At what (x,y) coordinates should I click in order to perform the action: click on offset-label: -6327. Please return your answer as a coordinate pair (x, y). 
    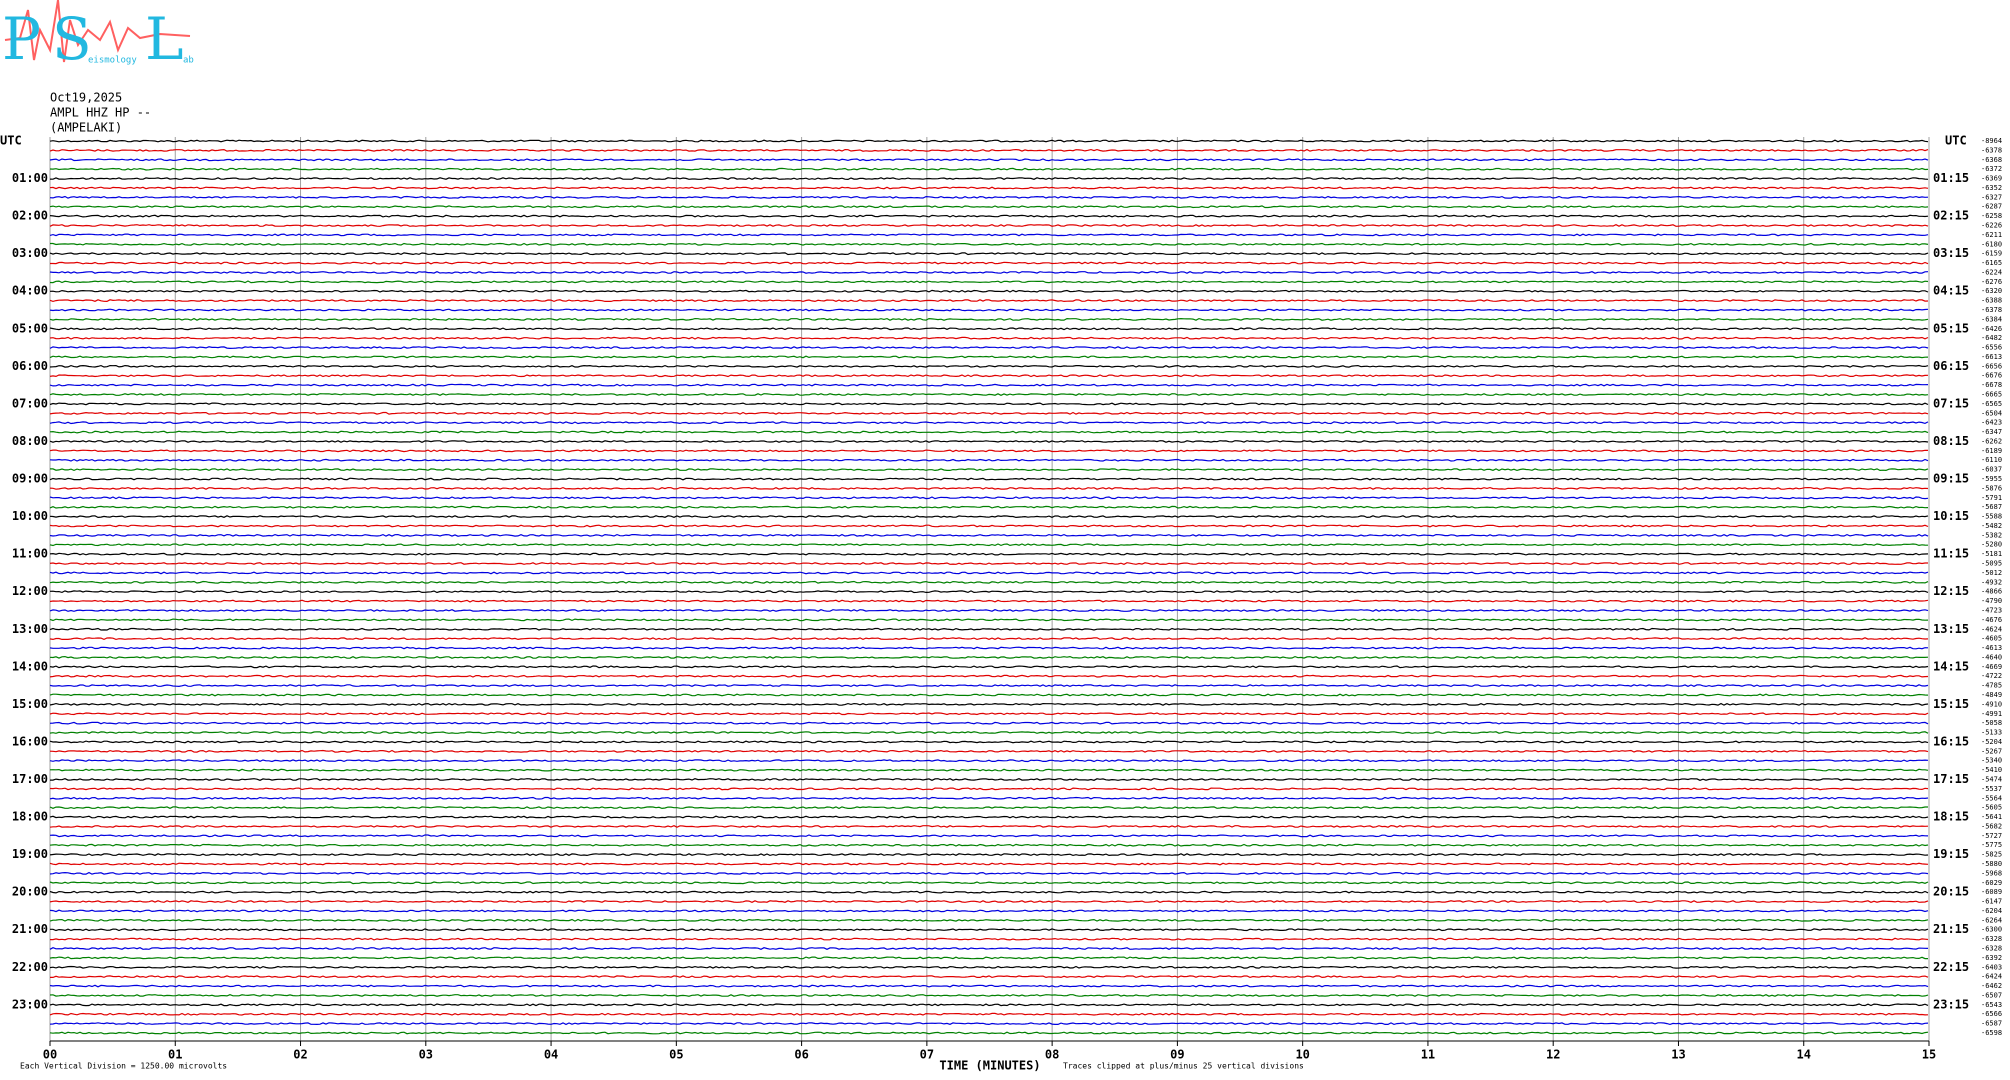
    Looking at the image, I should click on (1991, 197).